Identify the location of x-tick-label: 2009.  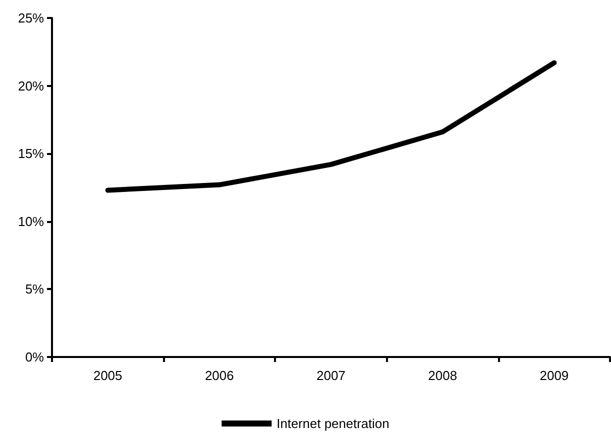
(554, 375).